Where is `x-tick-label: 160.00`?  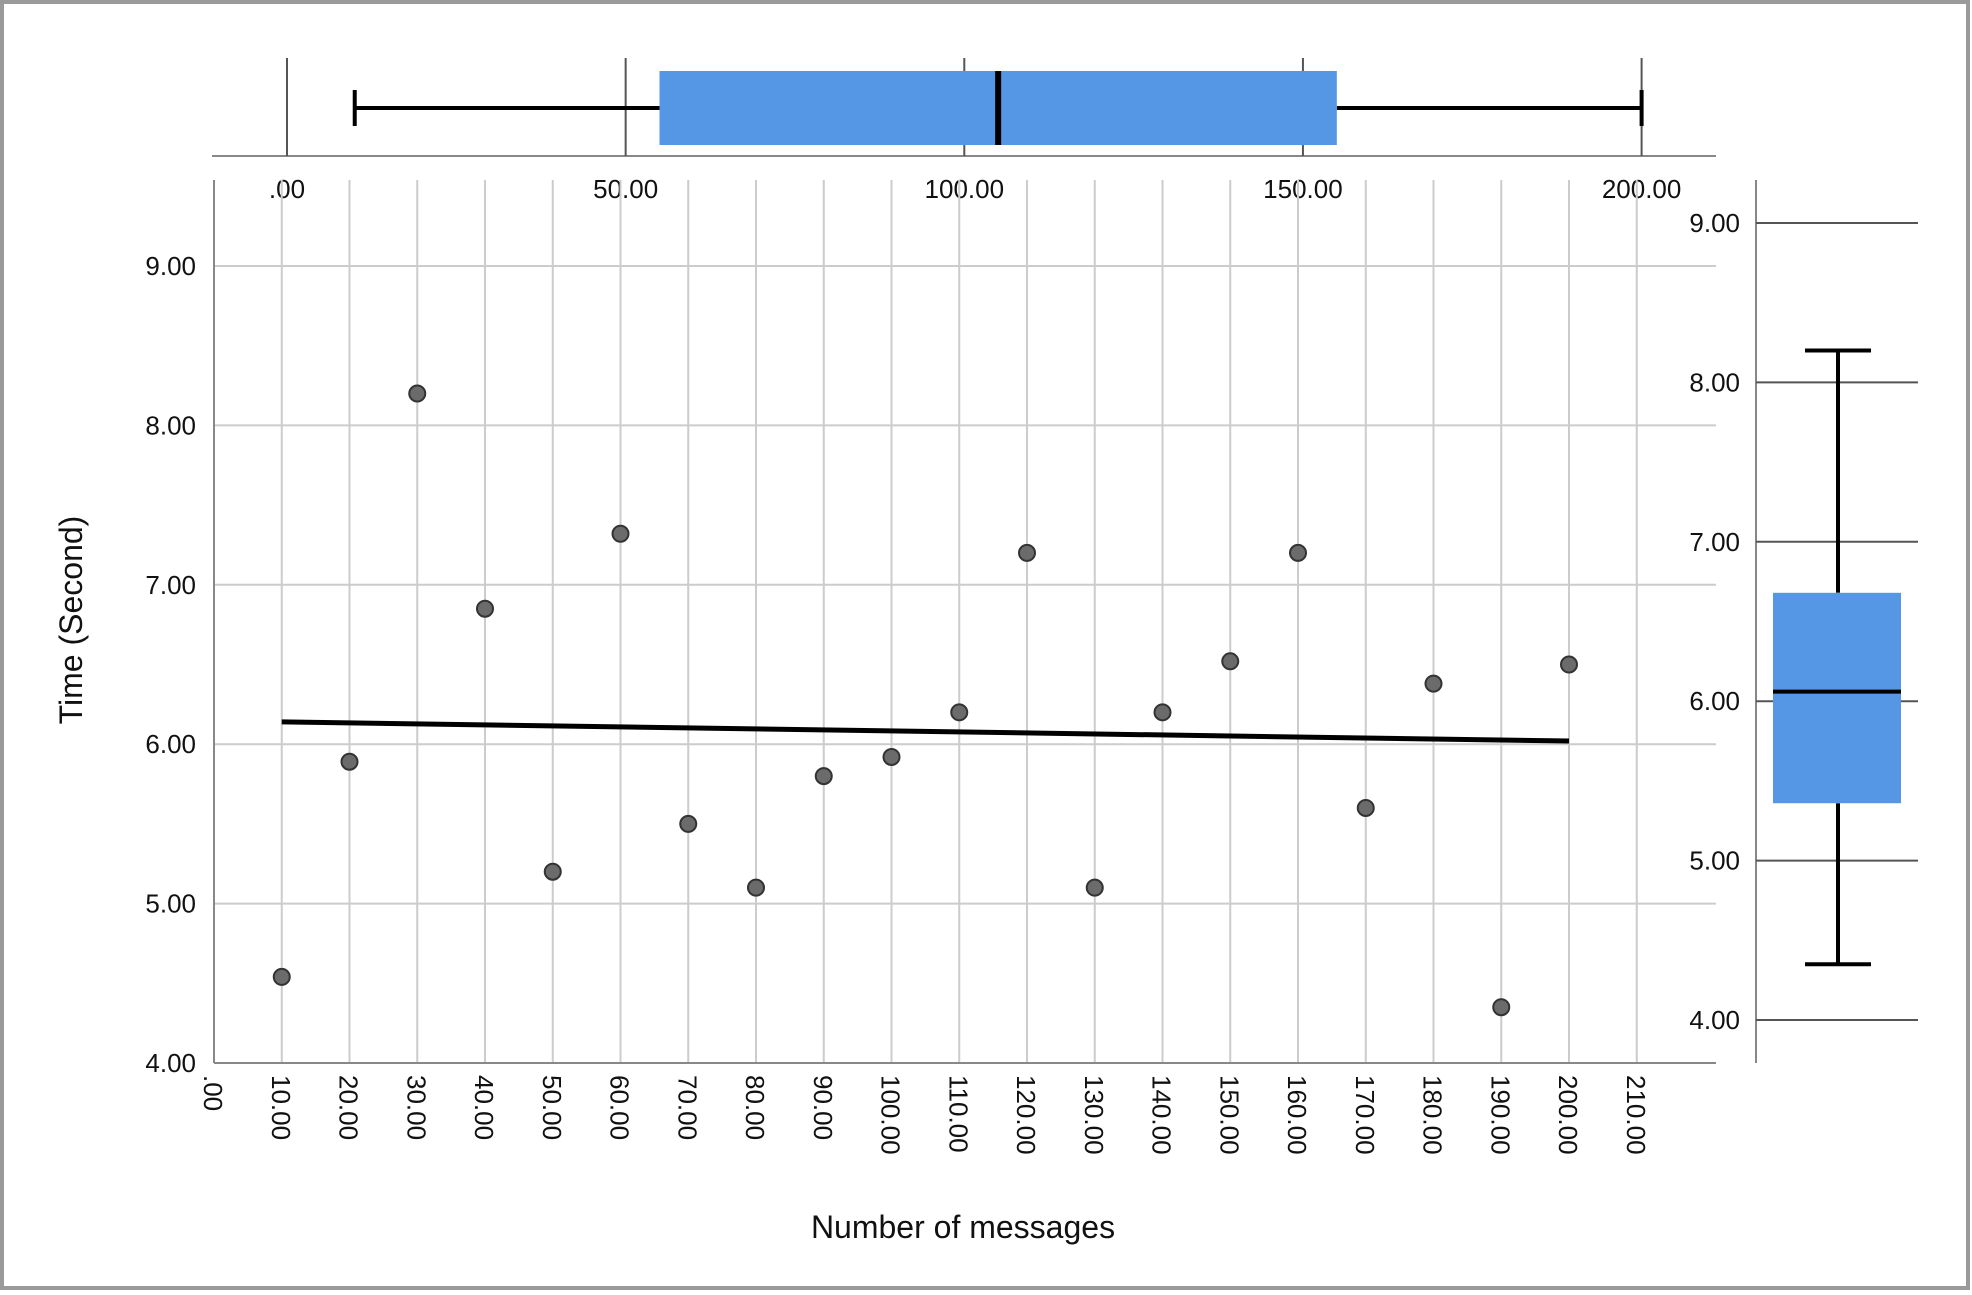 x-tick-label: 160.00 is located at coordinates (1297, 1115).